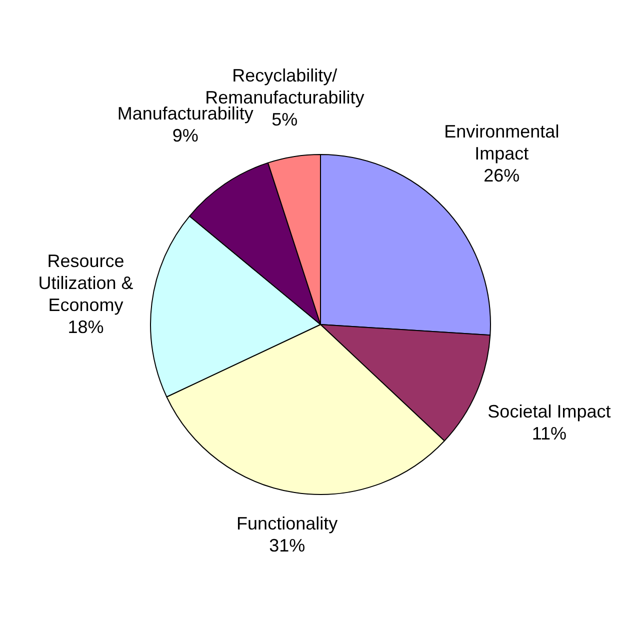  I want to click on data-label: 18%, so click(86, 326).